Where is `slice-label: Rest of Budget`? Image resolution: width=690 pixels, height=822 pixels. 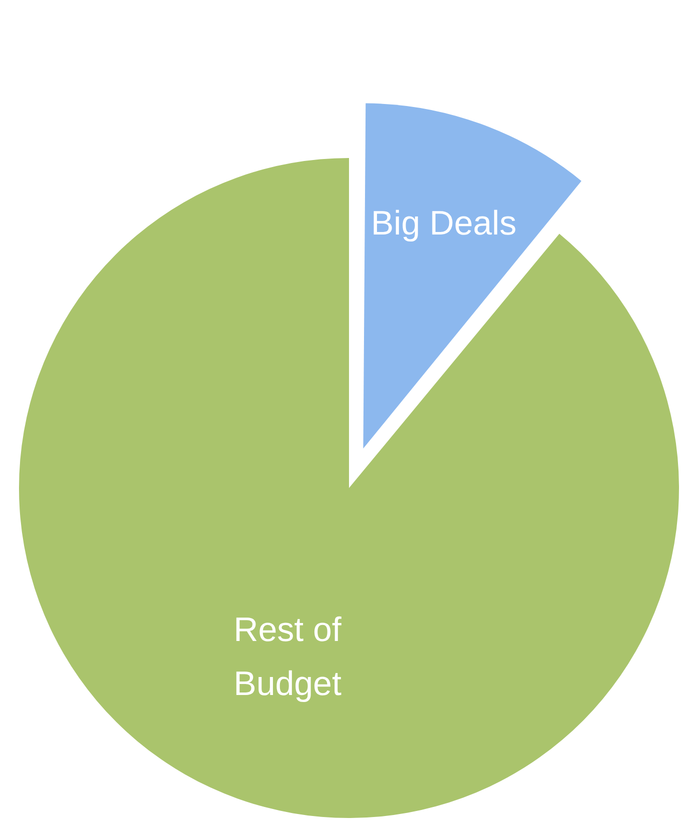 slice-label: Rest of Budget is located at coordinates (288, 657).